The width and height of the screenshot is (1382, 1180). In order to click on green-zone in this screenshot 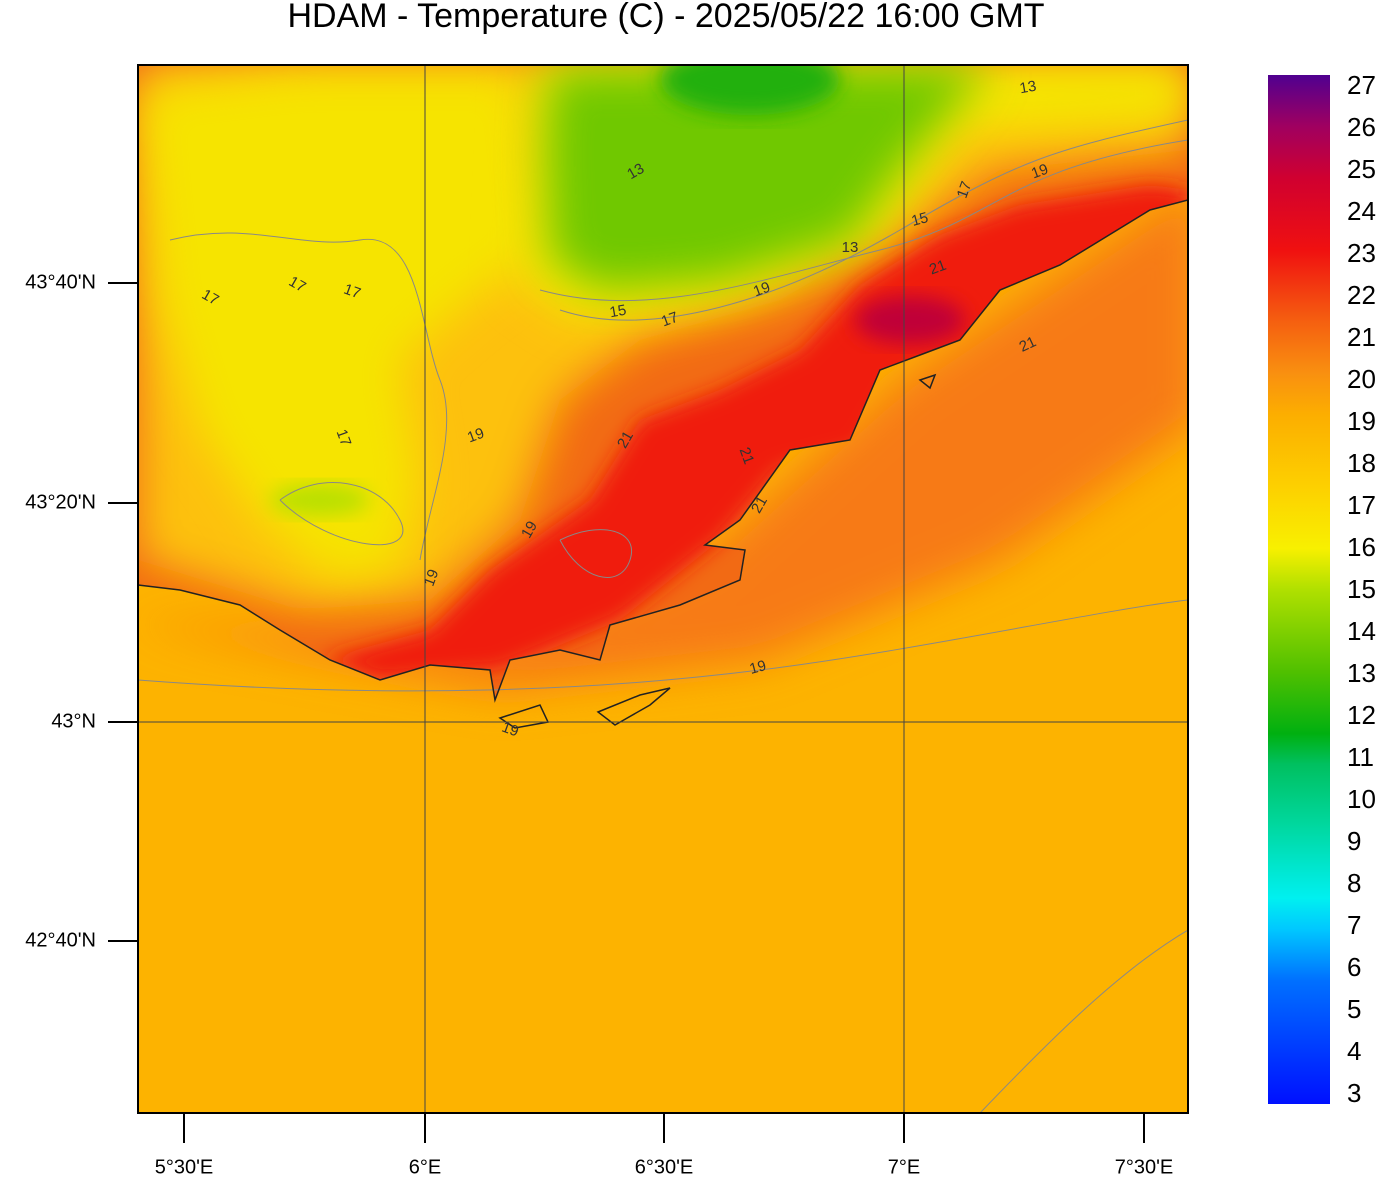, I will do `click(767, 177)`.